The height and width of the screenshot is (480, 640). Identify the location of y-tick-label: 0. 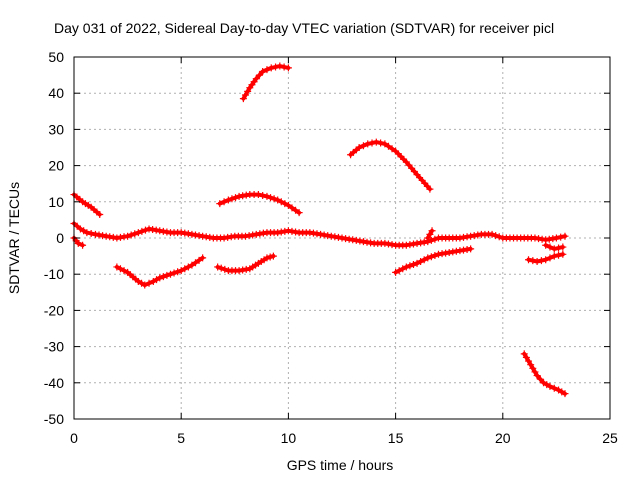
(60, 238).